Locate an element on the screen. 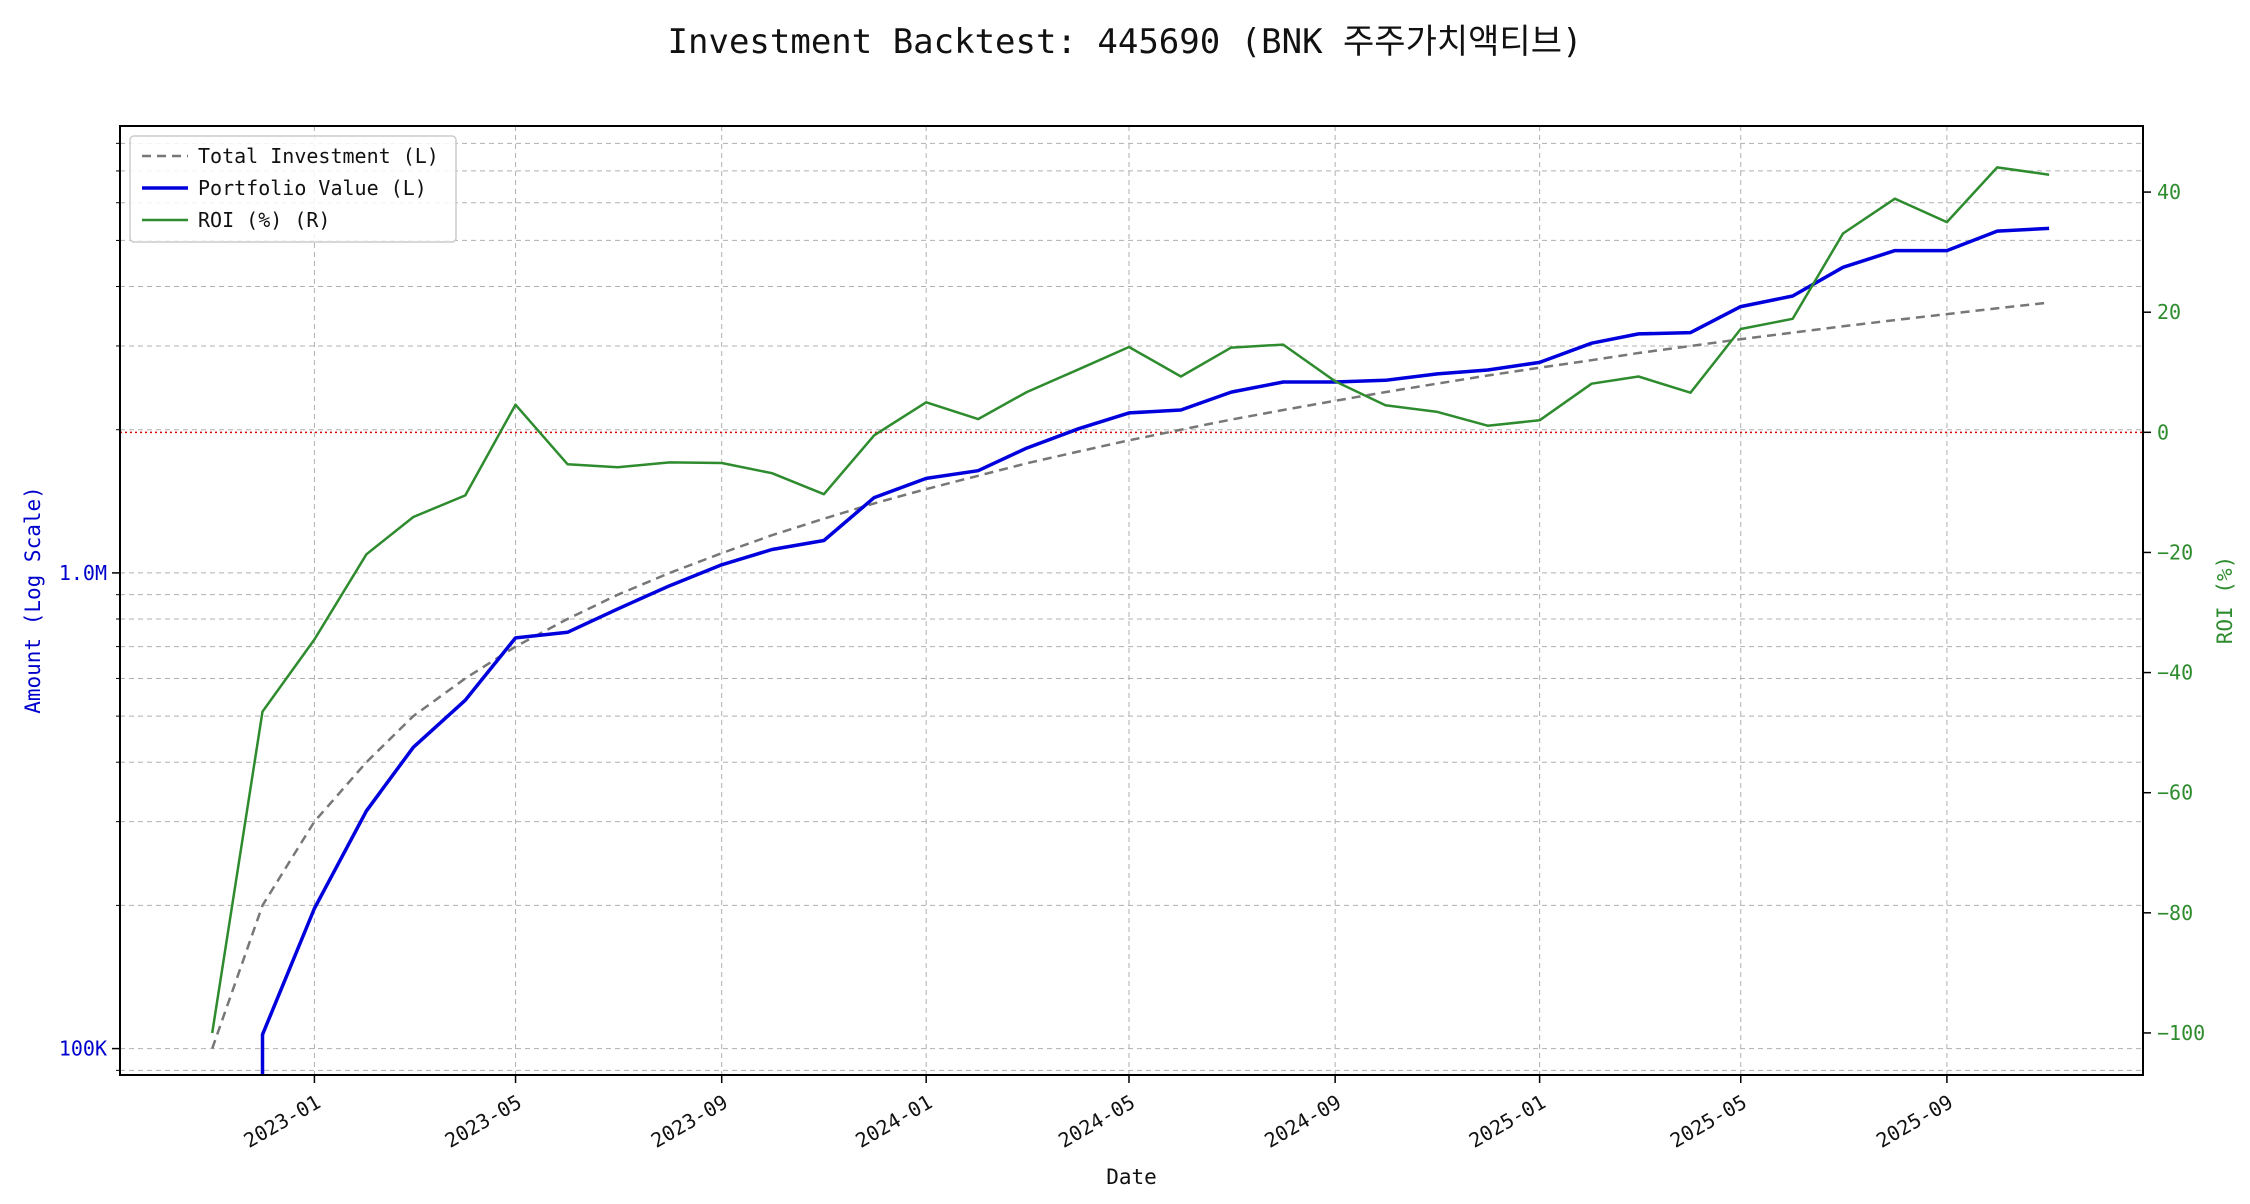 The height and width of the screenshot is (1204, 2250). y-right-tick-label: −80 is located at coordinates (2175, 913).